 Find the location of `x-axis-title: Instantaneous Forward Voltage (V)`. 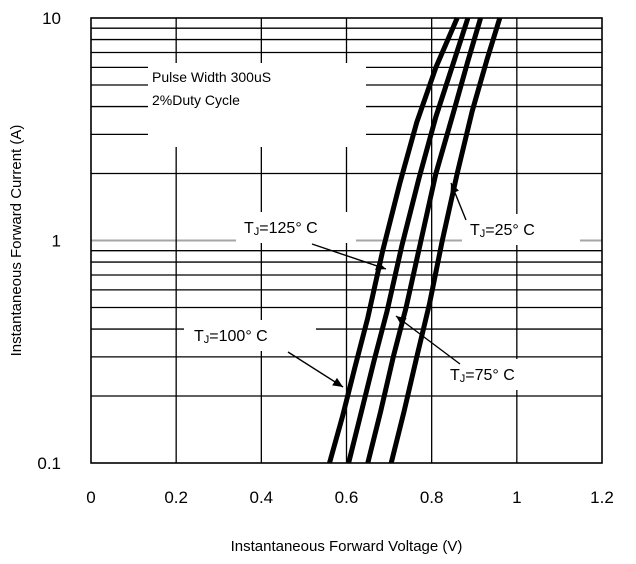

x-axis-title: Instantaneous Forward Voltage (V) is located at coordinates (347, 546).